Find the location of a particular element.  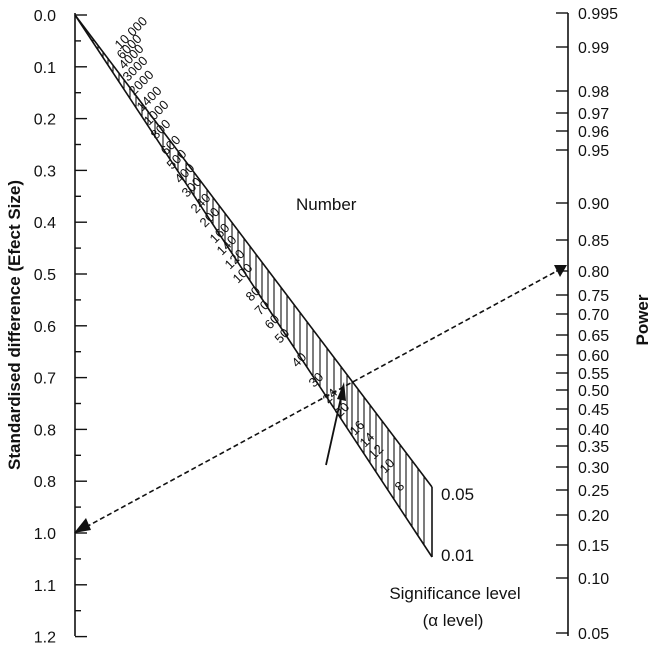

pointer-arrowhead is located at coordinates (341, 391).